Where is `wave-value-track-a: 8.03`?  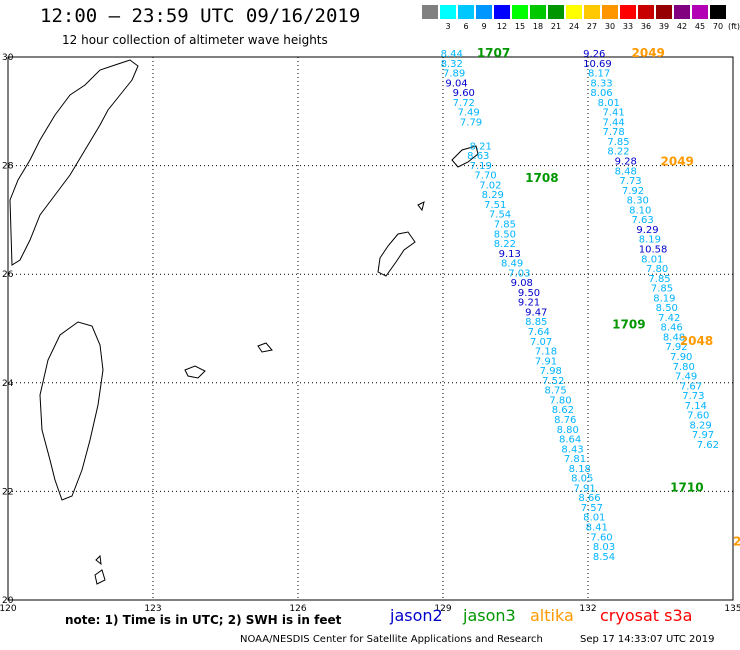 wave-value-track-a: 8.03 is located at coordinates (604, 547).